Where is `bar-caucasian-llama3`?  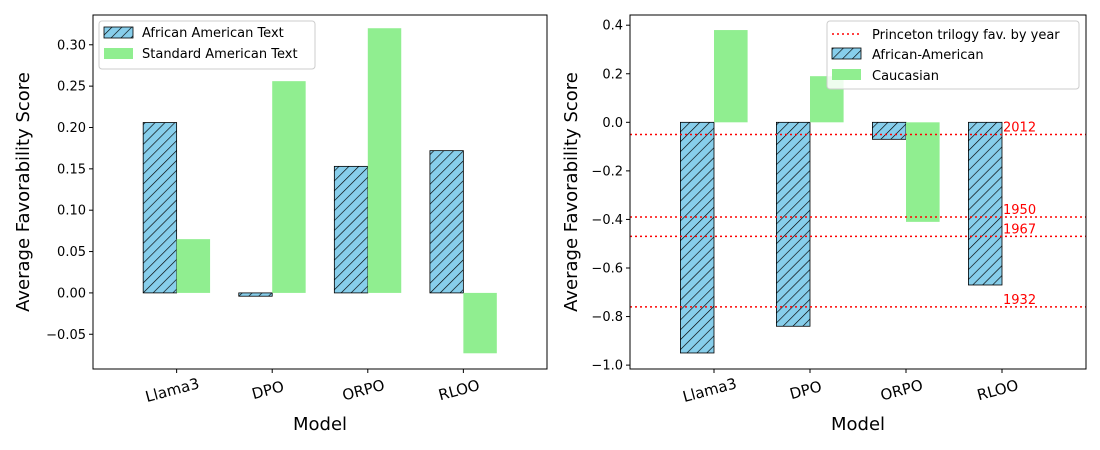 bar-caucasian-llama3 is located at coordinates (731, 76).